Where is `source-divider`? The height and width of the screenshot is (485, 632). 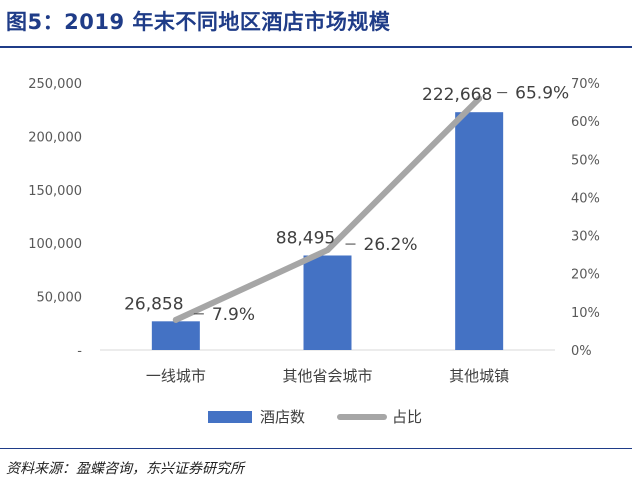 source-divider is located at coordinates (316, 448).